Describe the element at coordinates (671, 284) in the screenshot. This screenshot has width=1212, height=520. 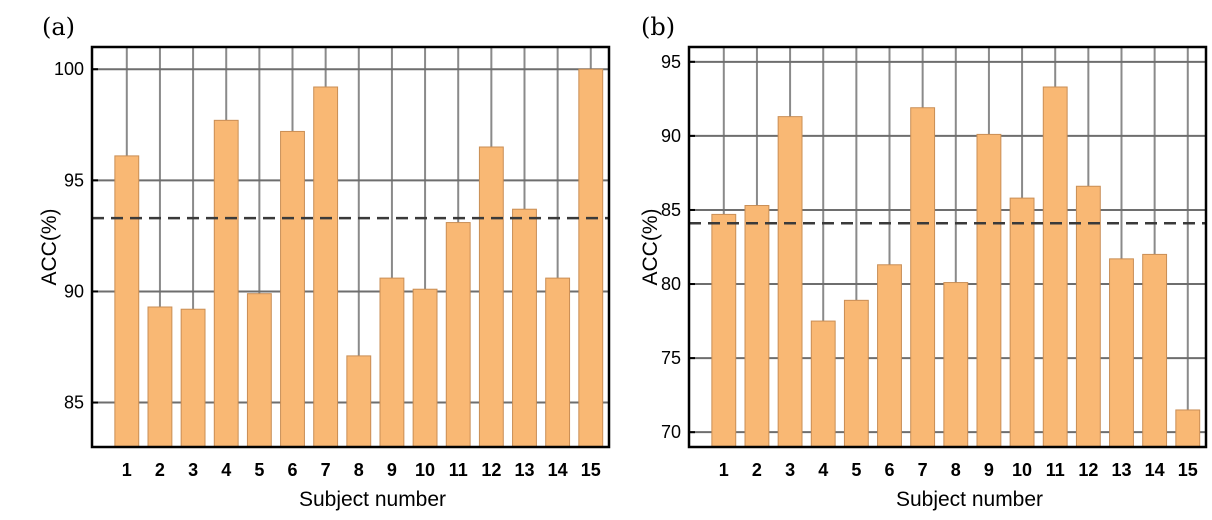
I see `y-tick-label: 80` at that location.